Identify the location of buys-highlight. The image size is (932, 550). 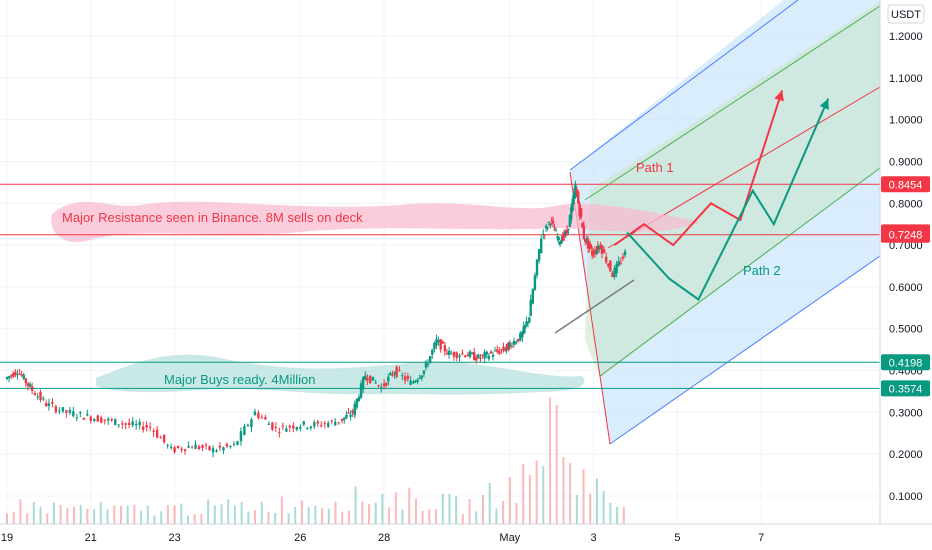
(340, 374).